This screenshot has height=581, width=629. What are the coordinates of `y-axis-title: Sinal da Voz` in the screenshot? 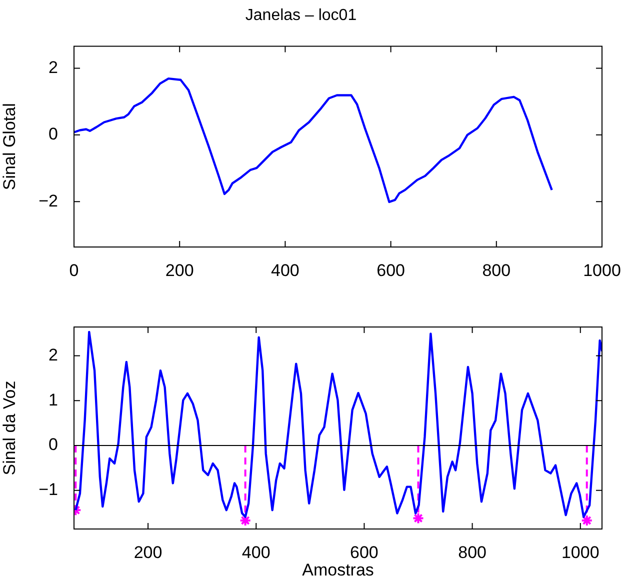 It's located at (9, 428).